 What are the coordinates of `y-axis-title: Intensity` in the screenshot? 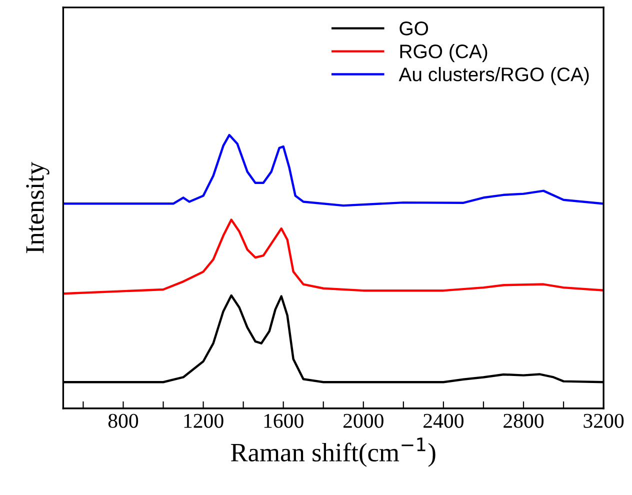 It's located at (38, 208).